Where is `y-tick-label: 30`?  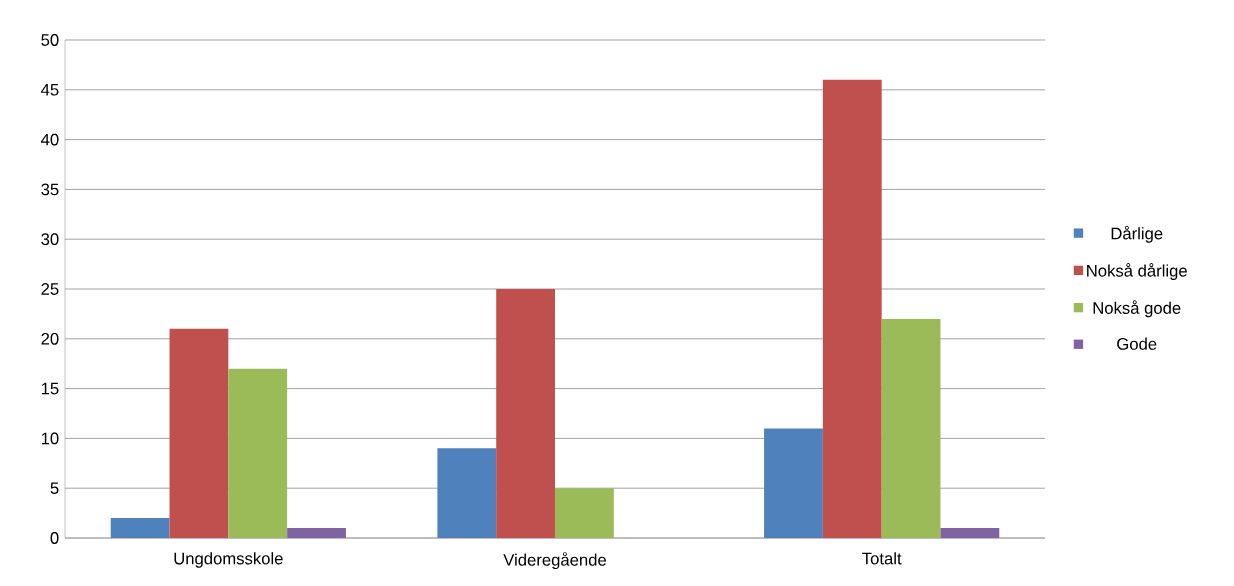
y-tick-label: 30 is located at coordinates (50, 239).